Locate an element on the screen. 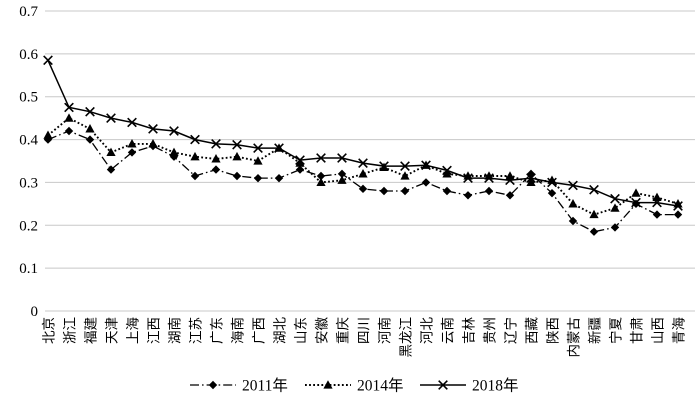 The height and width of the screenshot is (402, 700). x-axis-category-label: 辽宁 is located at coordinates (511, 330).